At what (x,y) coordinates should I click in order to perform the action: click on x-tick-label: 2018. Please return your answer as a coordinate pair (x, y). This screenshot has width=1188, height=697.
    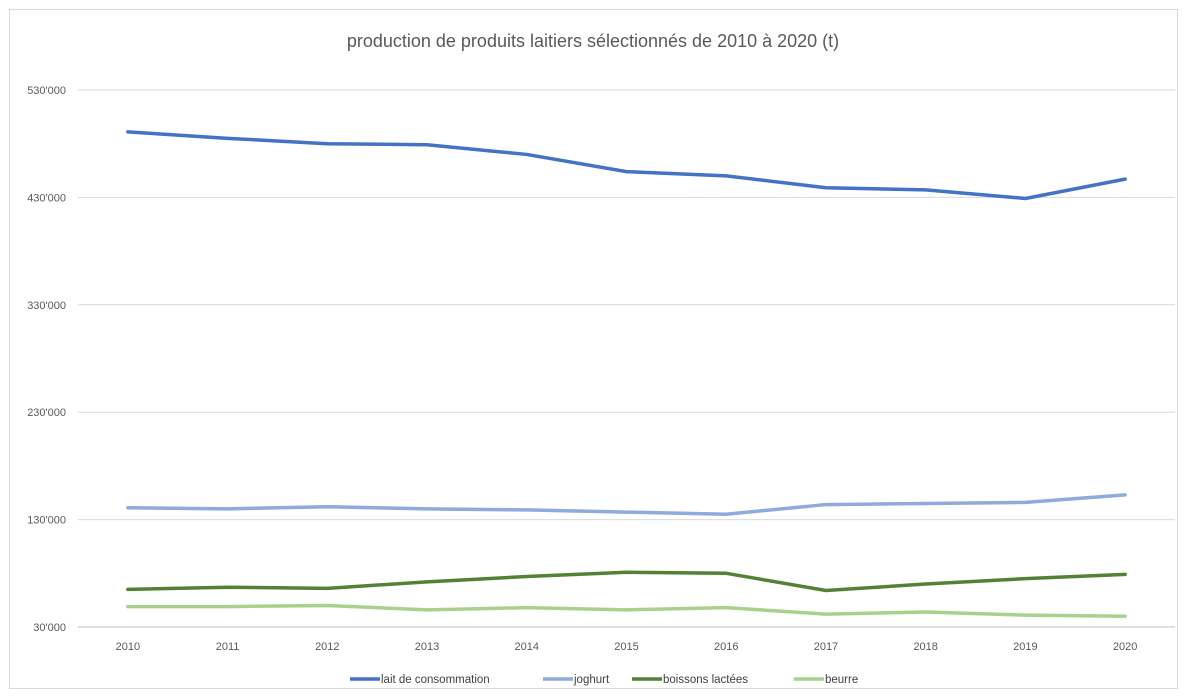
    Looking at the image, I should click on (925, 647).